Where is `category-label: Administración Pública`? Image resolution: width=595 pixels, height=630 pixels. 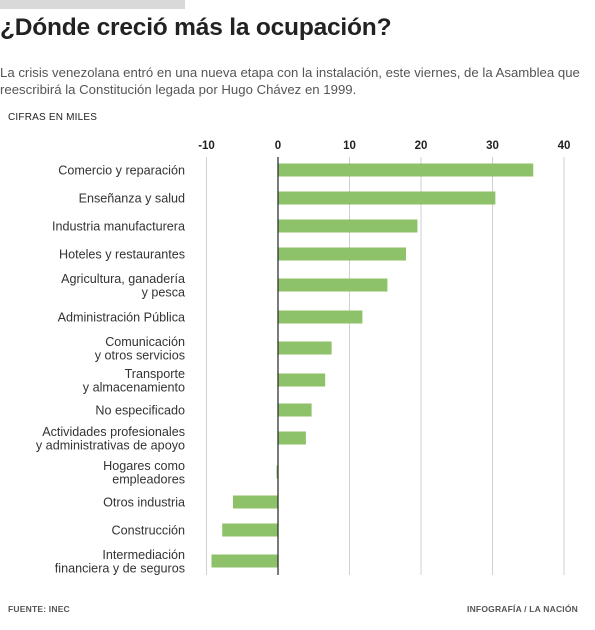 category-label: Administración Pública is located at coordinates (121, 318).